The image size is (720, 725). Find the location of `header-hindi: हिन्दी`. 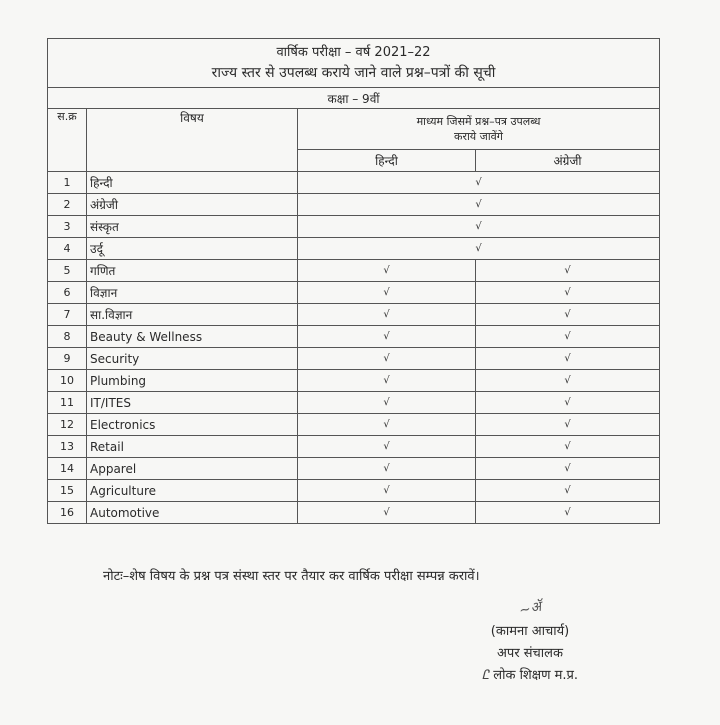

header-hindi: हिन्दी is located at coordinates (386, 160).